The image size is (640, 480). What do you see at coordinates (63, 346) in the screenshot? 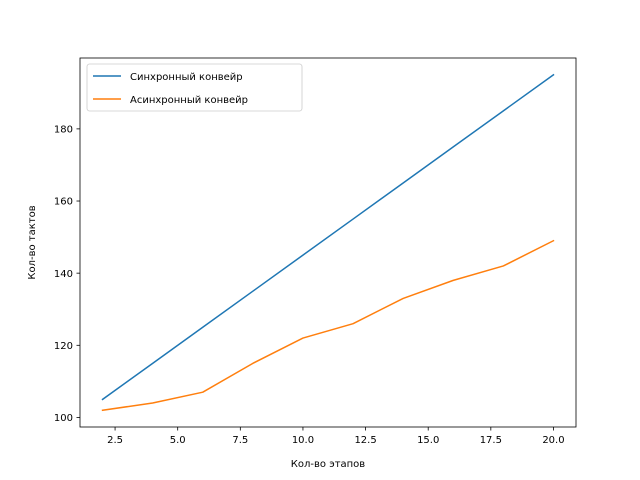
I see `y-tick-label: 120` at bounding box center [63, 346].